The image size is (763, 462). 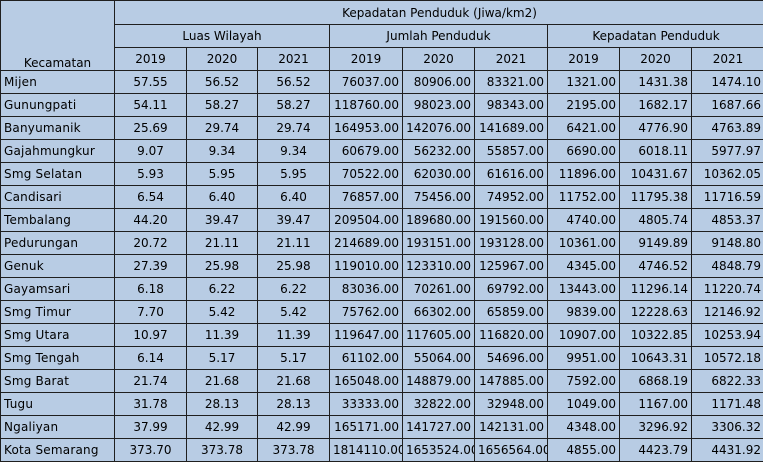 I want to click on kecamatan-name: Pedurungan, so click(x=58, y=243).